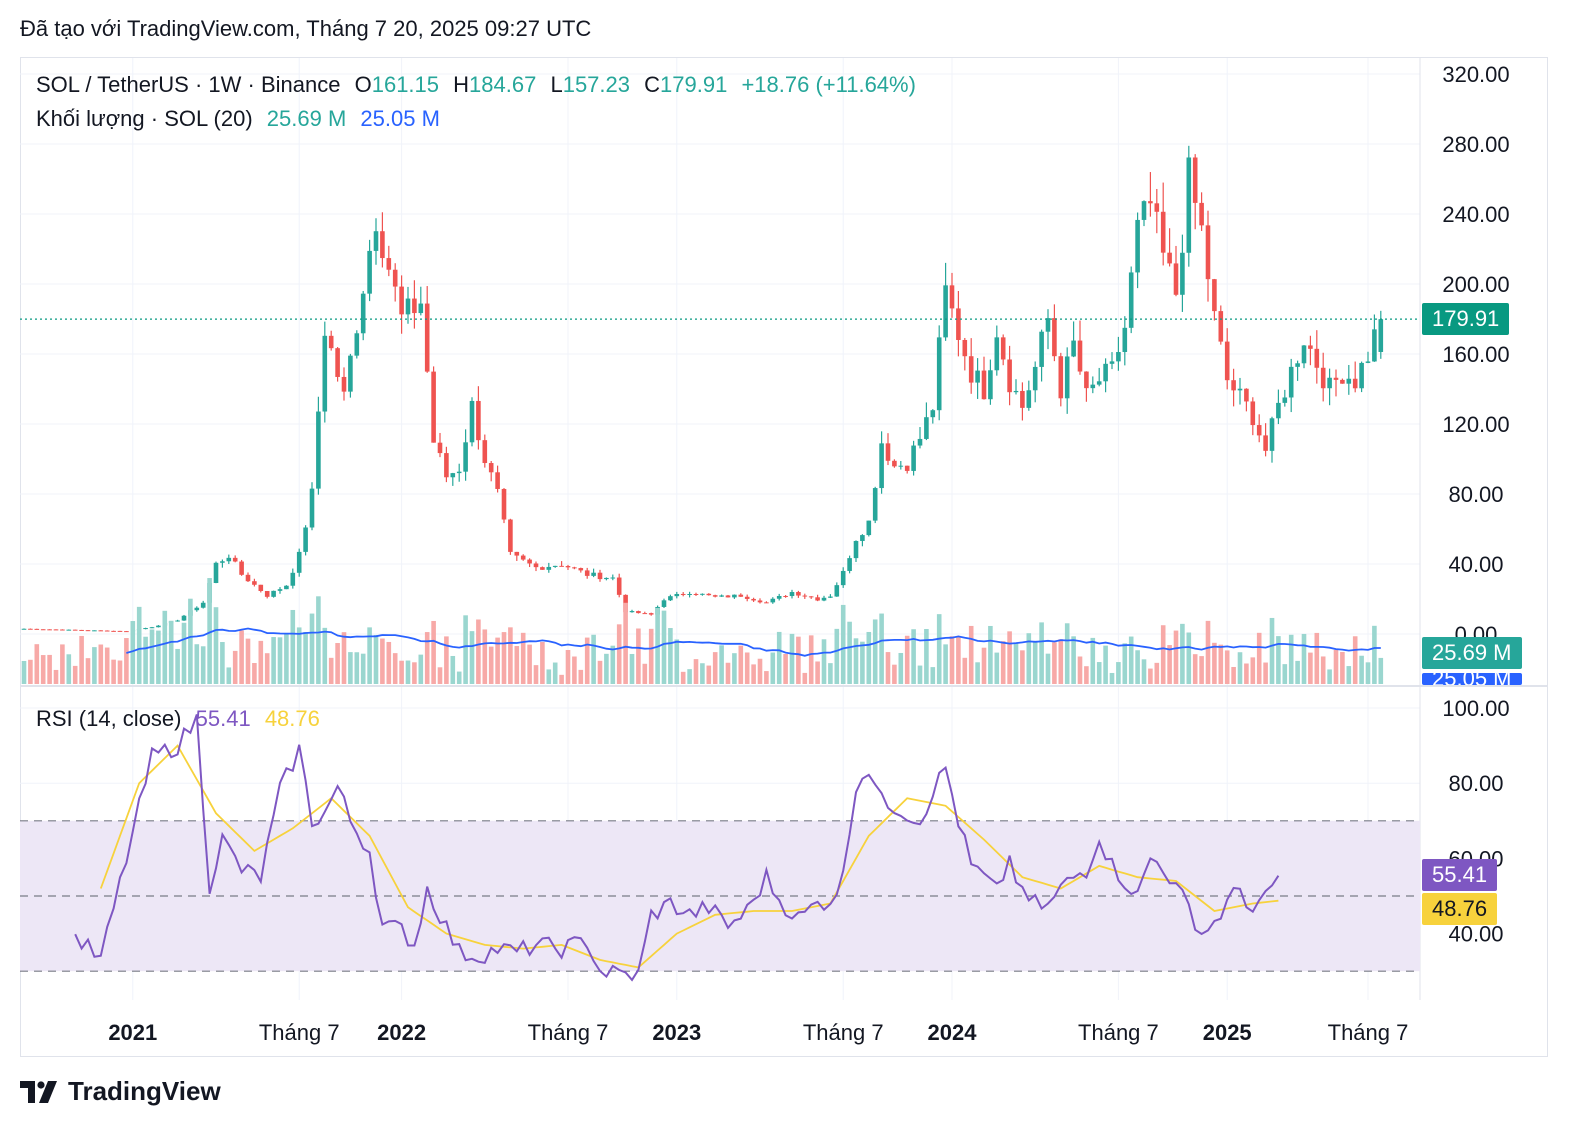 The width and height of the screenshot is (1578, 1134). Describe the element at coordinates (144, 118) in the screenshot. I see `volume-label: Khối lượng · SOL (20)` at that location.